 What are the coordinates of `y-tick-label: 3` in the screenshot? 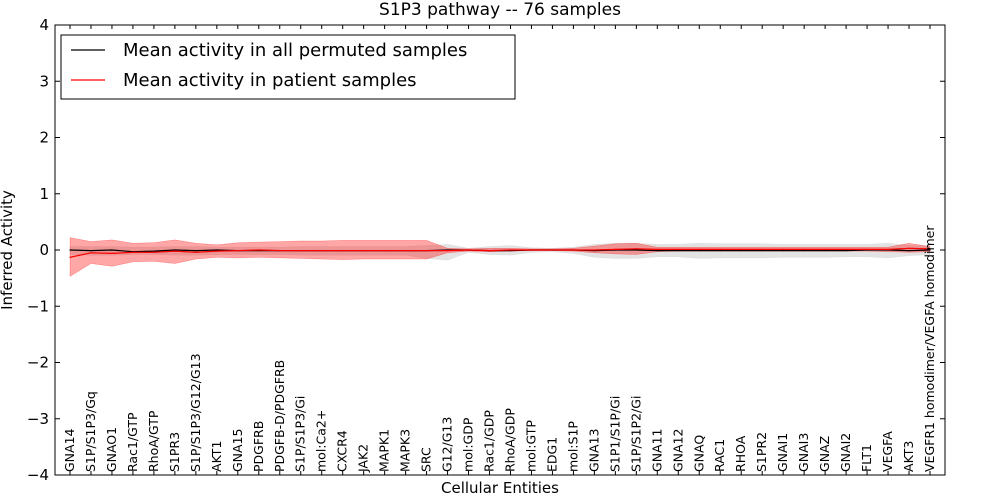 It's located at (44, 81).